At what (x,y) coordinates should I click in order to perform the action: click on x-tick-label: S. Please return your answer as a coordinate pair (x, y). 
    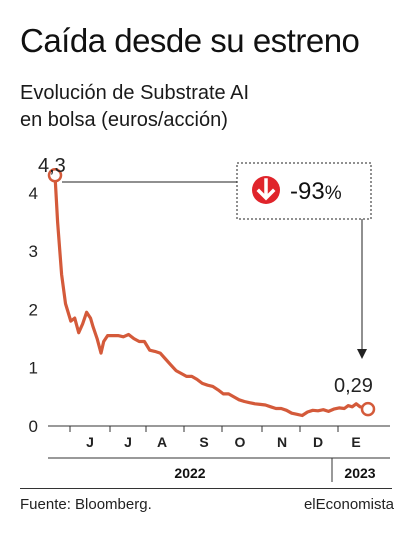
    Looking at the image, I should click on (203, 442).